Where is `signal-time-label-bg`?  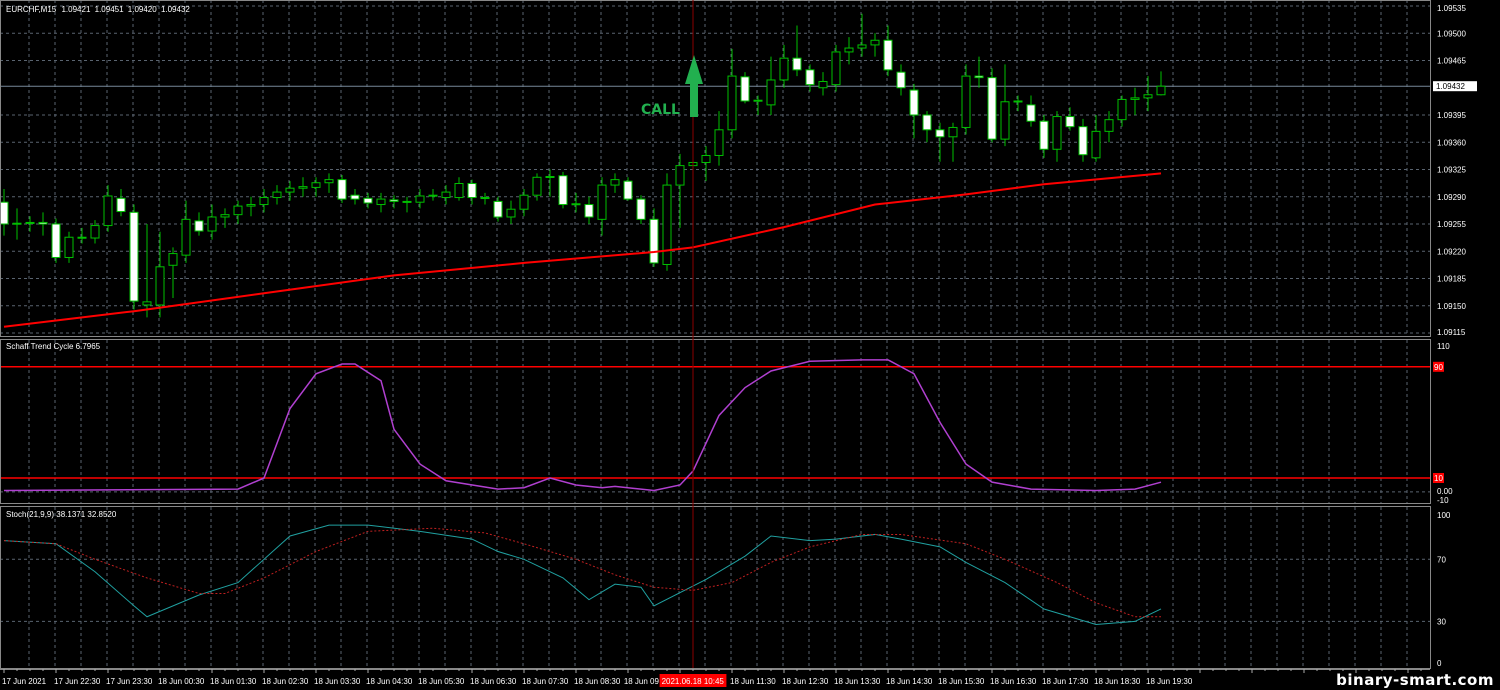
signal-time-label-bg is located at coordinates (693, 680).